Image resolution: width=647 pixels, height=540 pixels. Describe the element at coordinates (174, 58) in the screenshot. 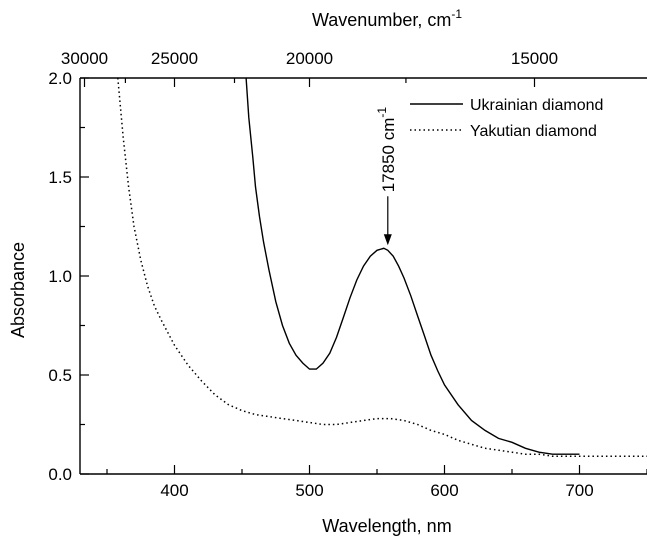

I see `x2-tick-label: 25000` at that location.